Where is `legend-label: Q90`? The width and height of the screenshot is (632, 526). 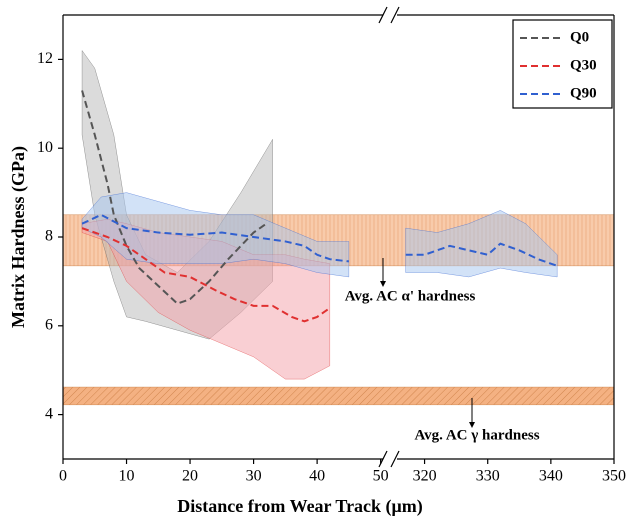 legend-label: Q90 is located at coordinates (583, 93).